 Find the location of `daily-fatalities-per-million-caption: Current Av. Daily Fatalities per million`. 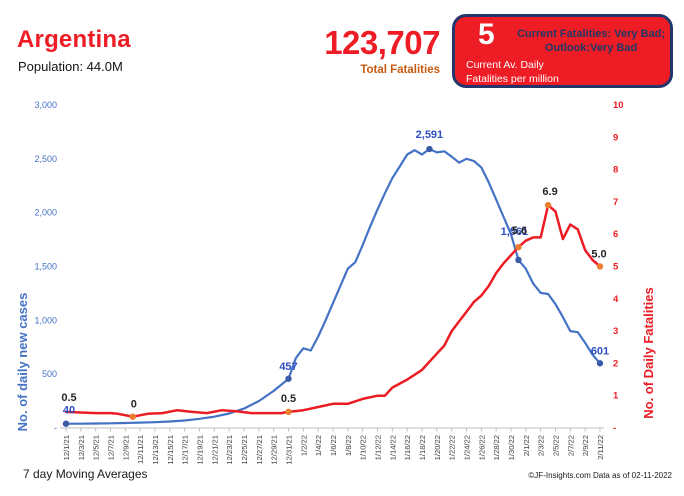

daily-fatalities-per-million-caption: Current Av. Daily Fatalities per million is located at coordinates (512, 72).